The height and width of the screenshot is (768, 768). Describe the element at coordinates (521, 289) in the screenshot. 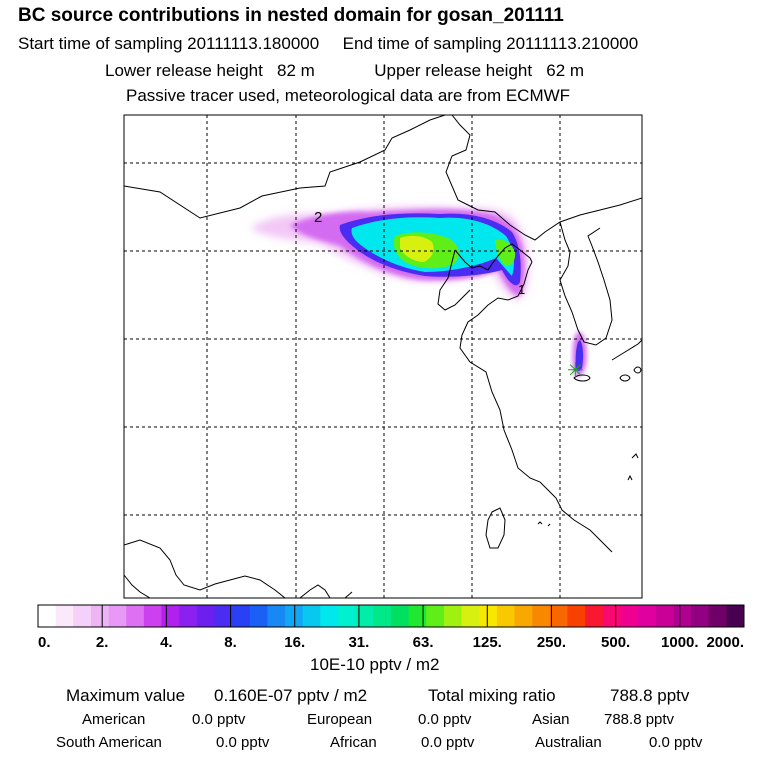

I see `cluster-marker-1: 1` at that location.